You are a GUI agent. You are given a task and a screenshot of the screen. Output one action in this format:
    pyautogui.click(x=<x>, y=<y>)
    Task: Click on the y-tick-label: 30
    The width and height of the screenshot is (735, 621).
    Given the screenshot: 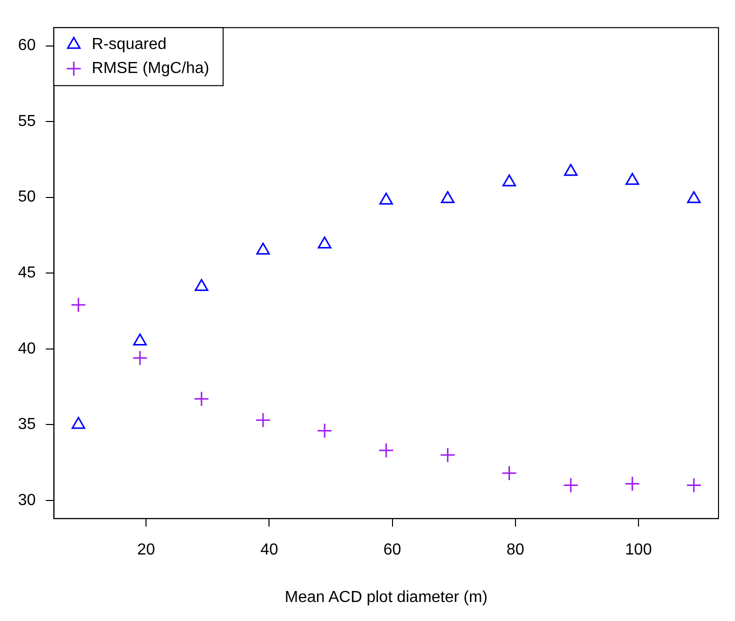 What is the action you would take?
    pyautogui.click(x=27, y=500)
    